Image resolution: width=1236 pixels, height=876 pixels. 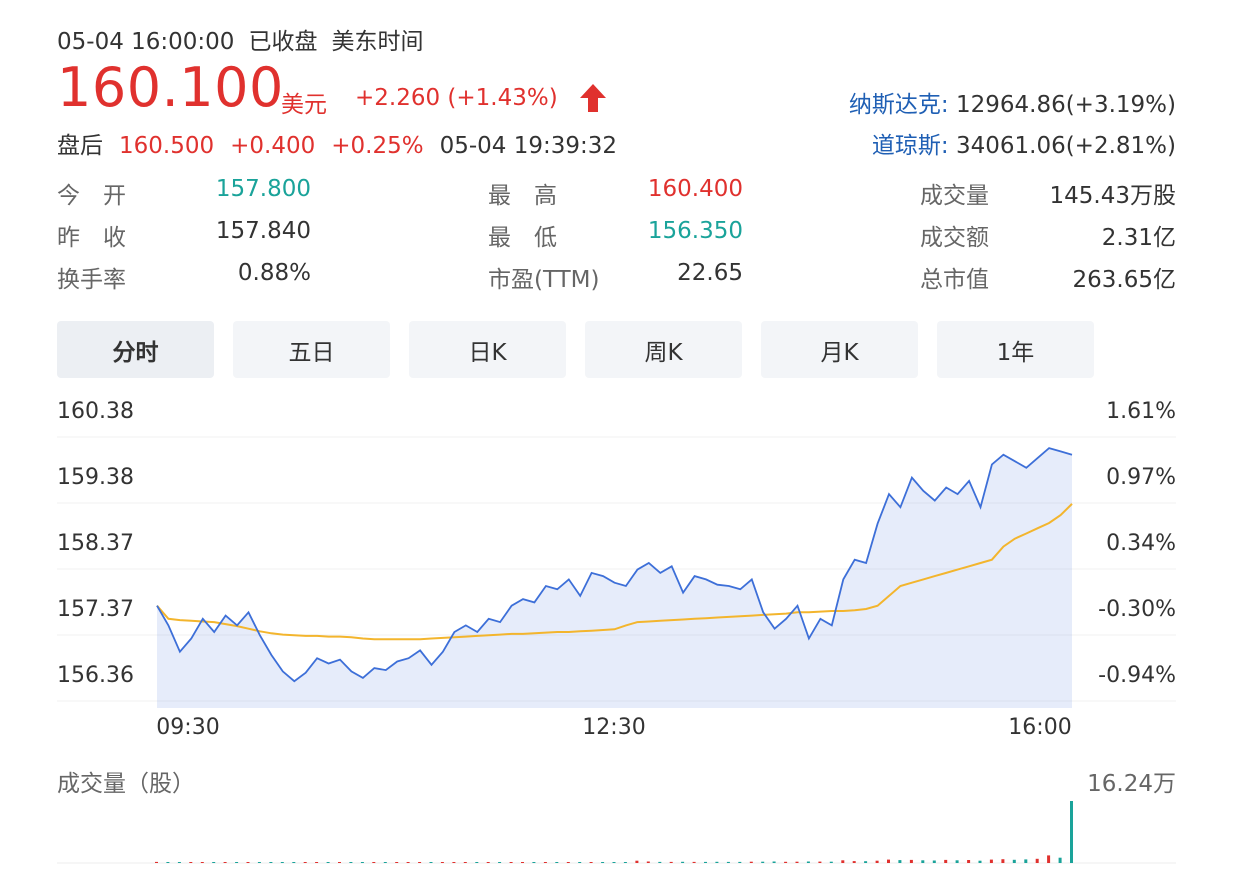 I want to click on stat-value-high: 160.400, so click(x=695, y=189).